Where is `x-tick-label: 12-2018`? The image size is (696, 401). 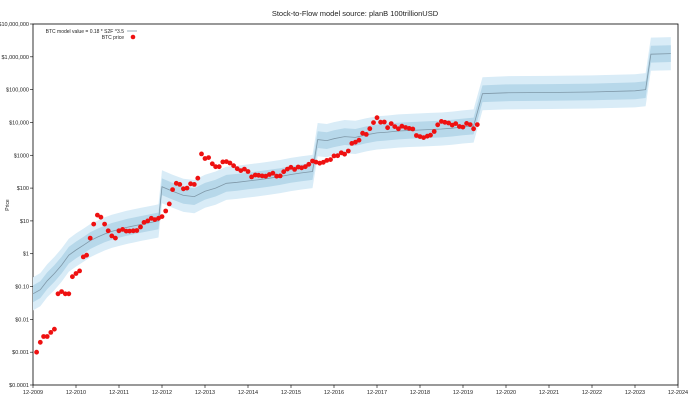 x-tick-label: 12-2018 is located at coordinates (420, 393).